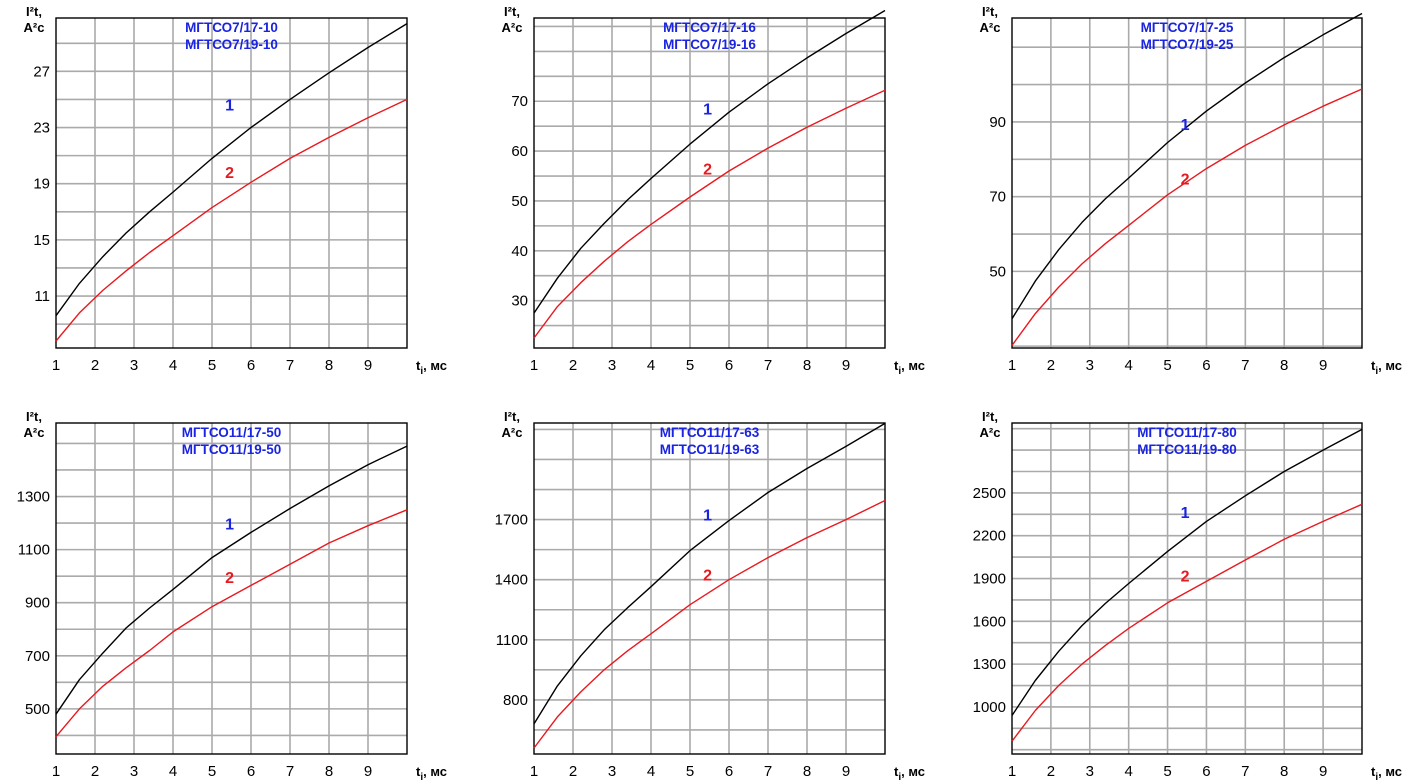  I want to click on y-tick-label: 30, so click(519, 301).